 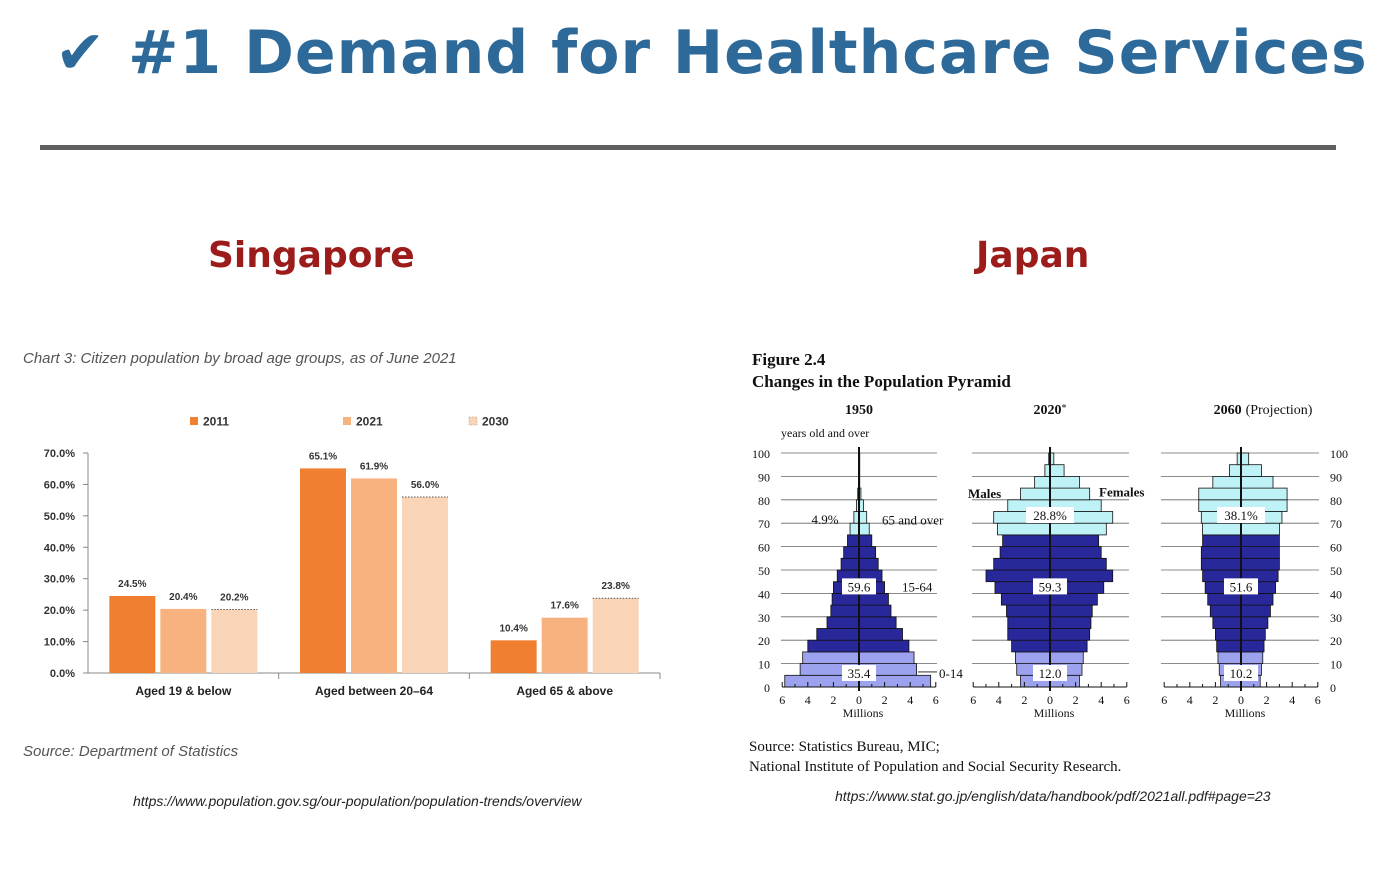 I want to click on bar-value-label: 61.9%, so click(x=374, y=466).